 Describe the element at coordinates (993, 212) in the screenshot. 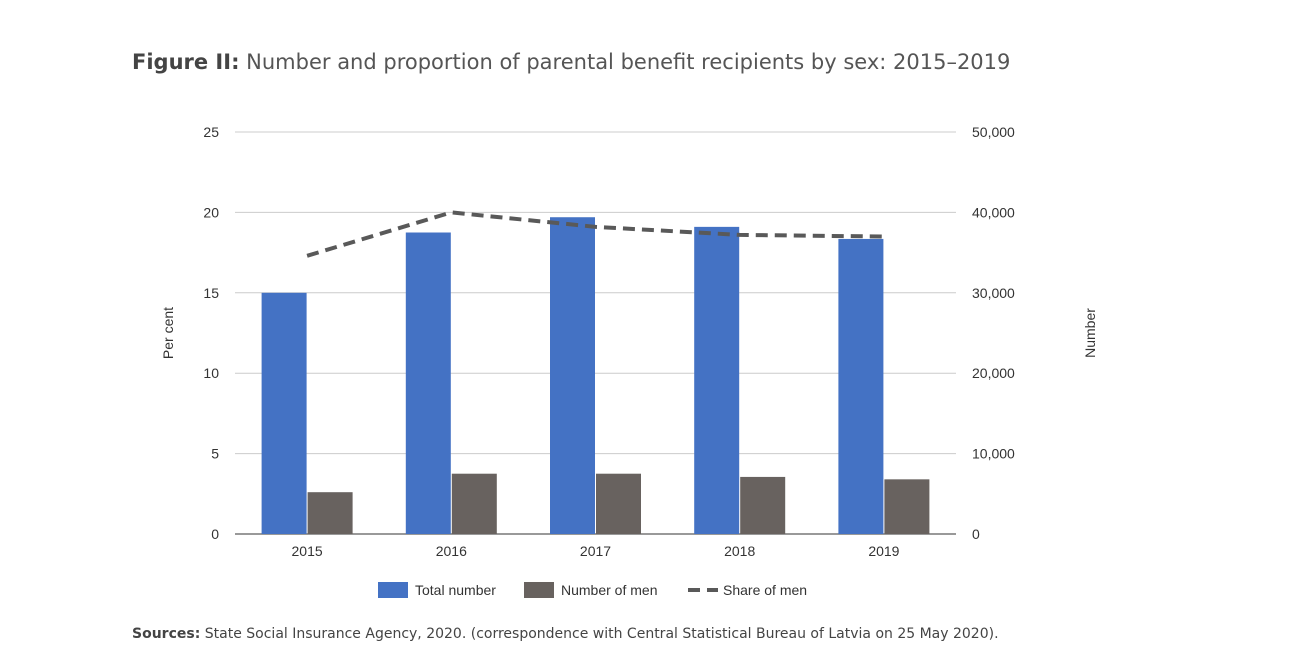

I see `right-tick-label: 40,000` at that location.